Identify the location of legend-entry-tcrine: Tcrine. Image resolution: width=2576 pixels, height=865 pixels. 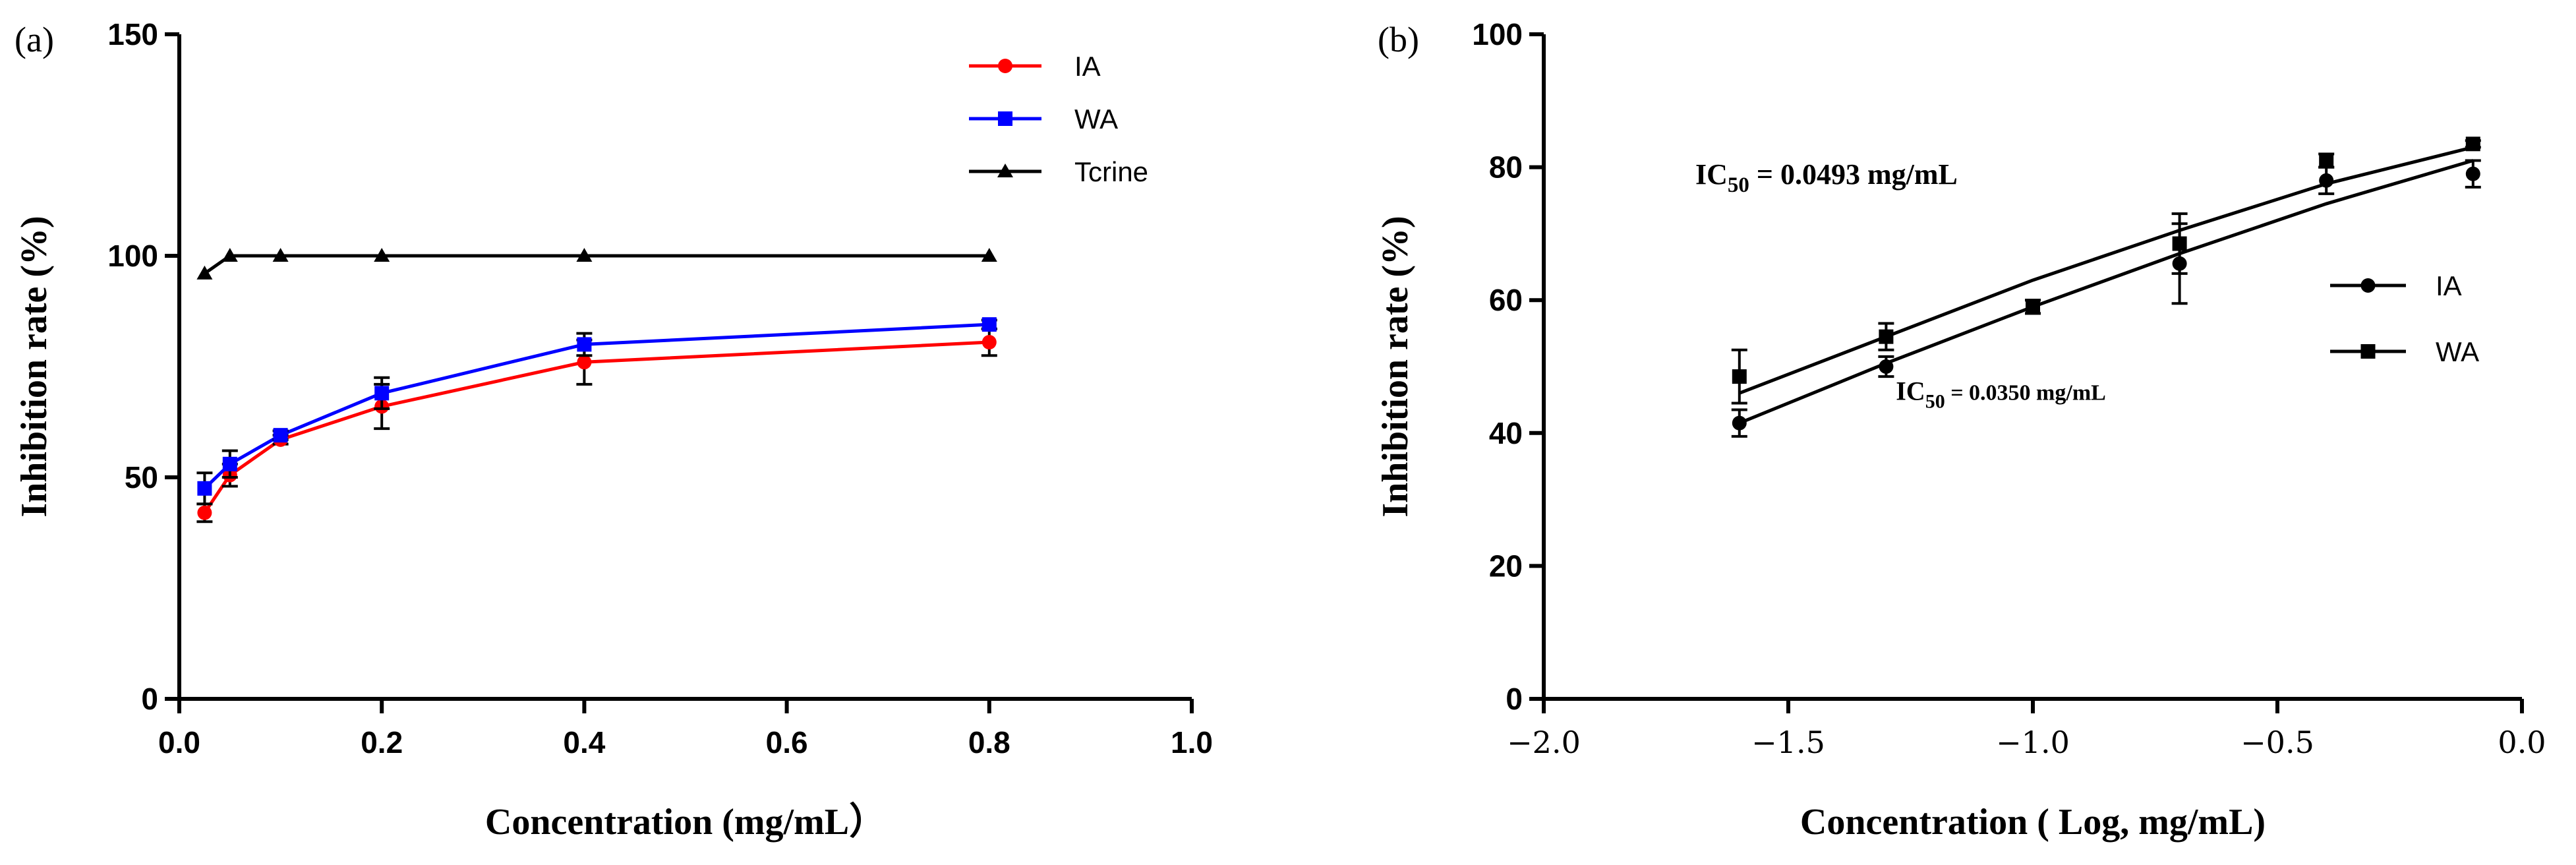
(1058, 171).